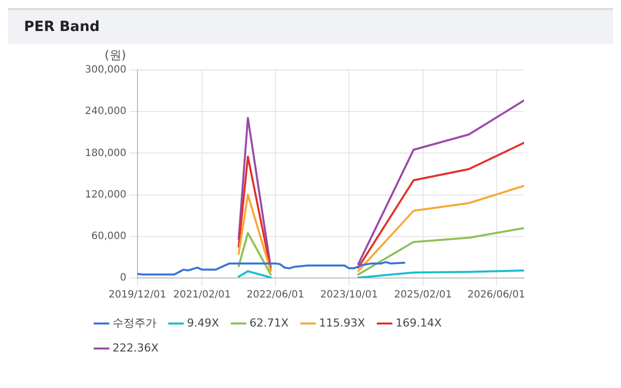  What do you see at coordinates (310, 26) in the screenshot?
I see `chart-title: PER Band` at bounding box center [310, 26].